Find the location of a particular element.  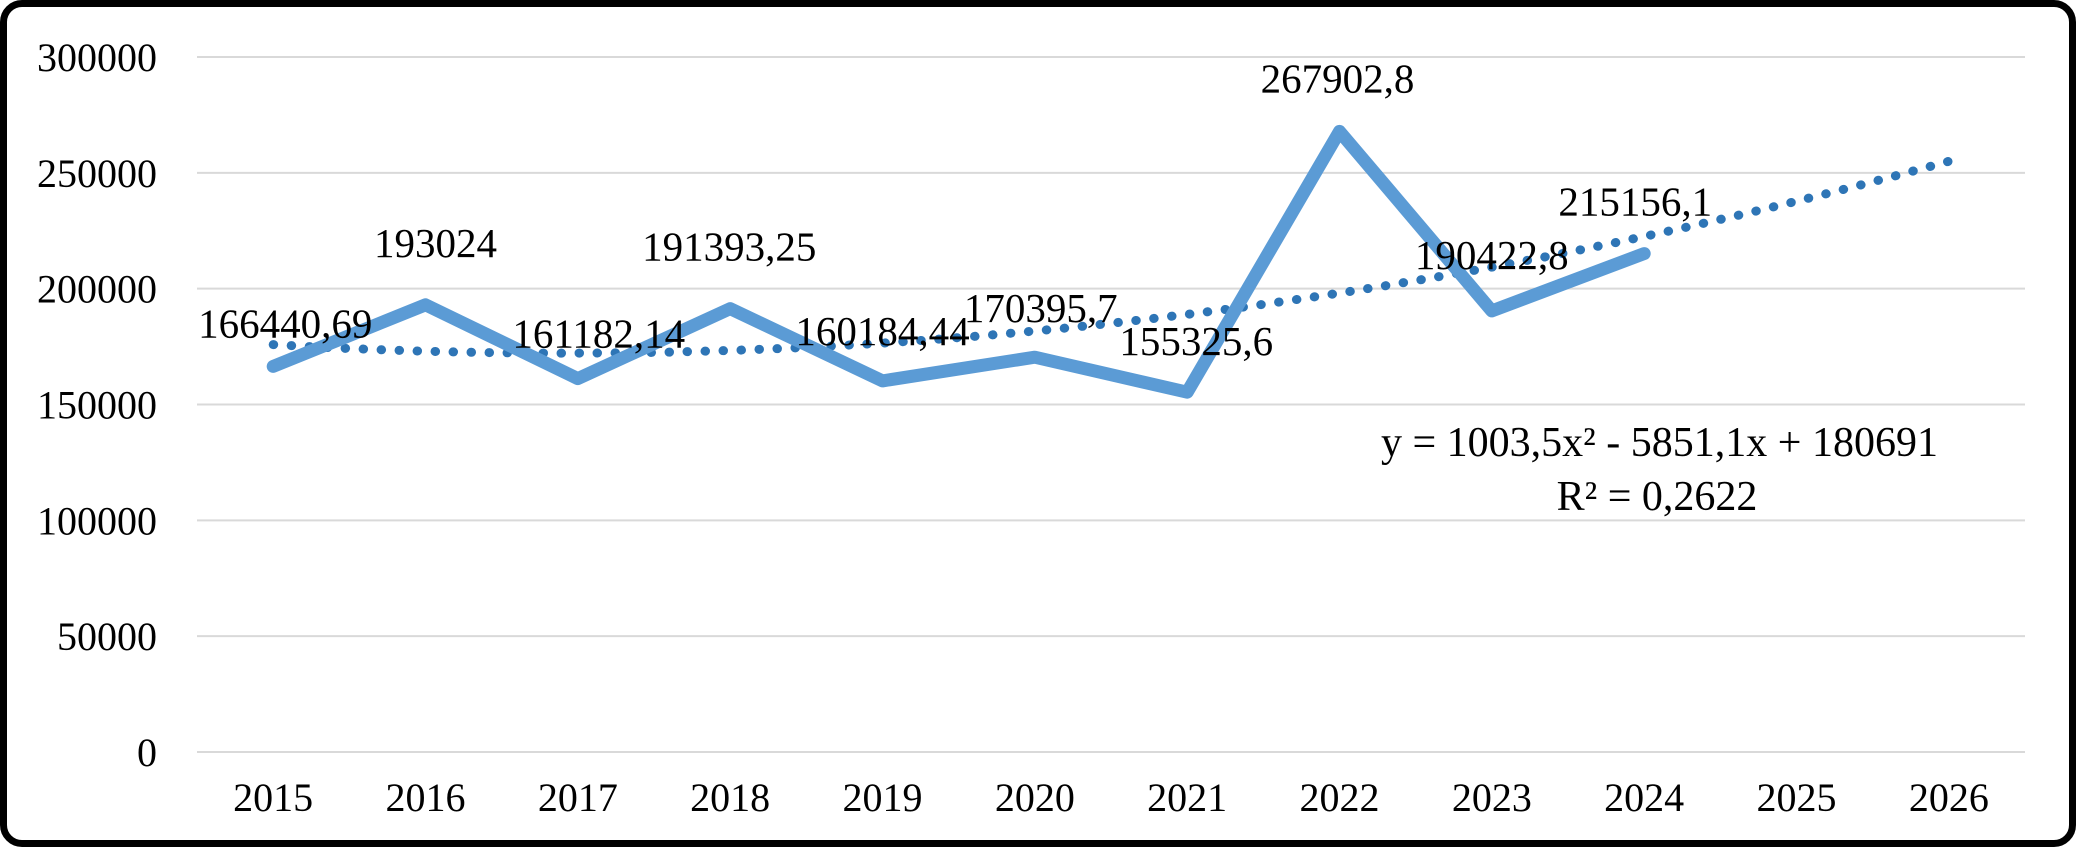

data-point-label: 191393,25 is located at coordinates (729, 247).